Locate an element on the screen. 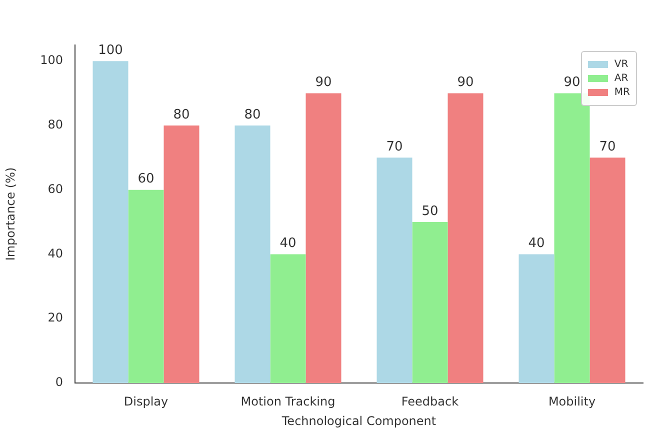 This screenshot has height=433, width=654. y-tick-label: 40 is located at coordinates (55, 253).